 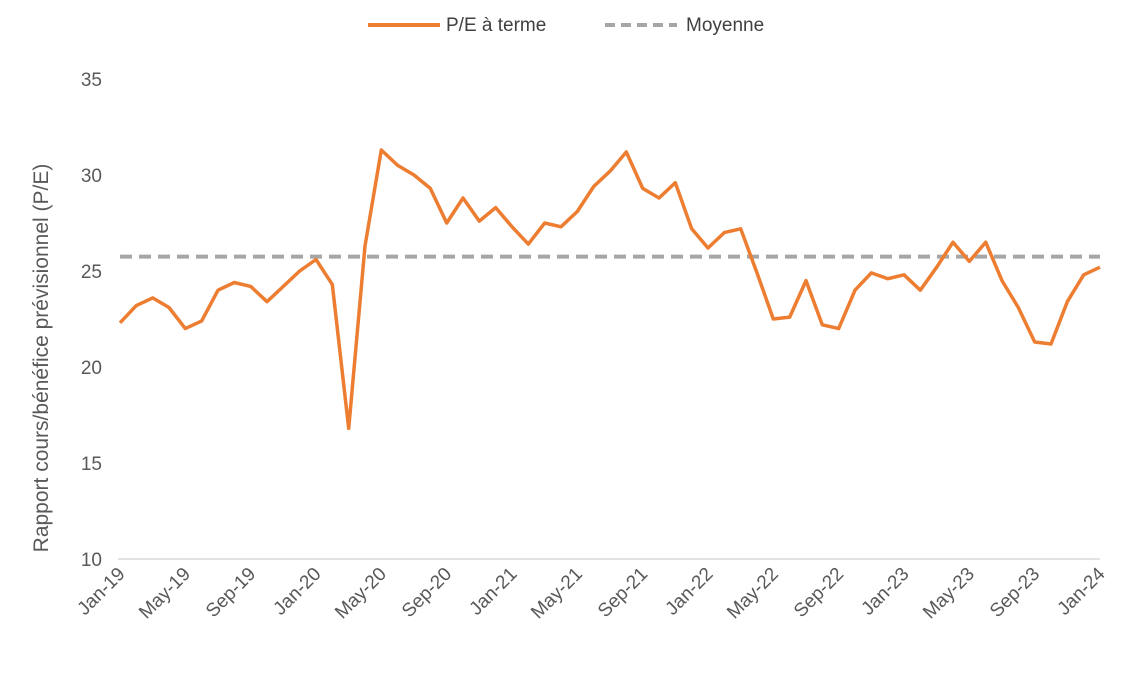 What do you see at coordinates (1082, 591) in the screenshot?
I see `x-tick-label: Jan-24` at bounding box center [1082, 591].